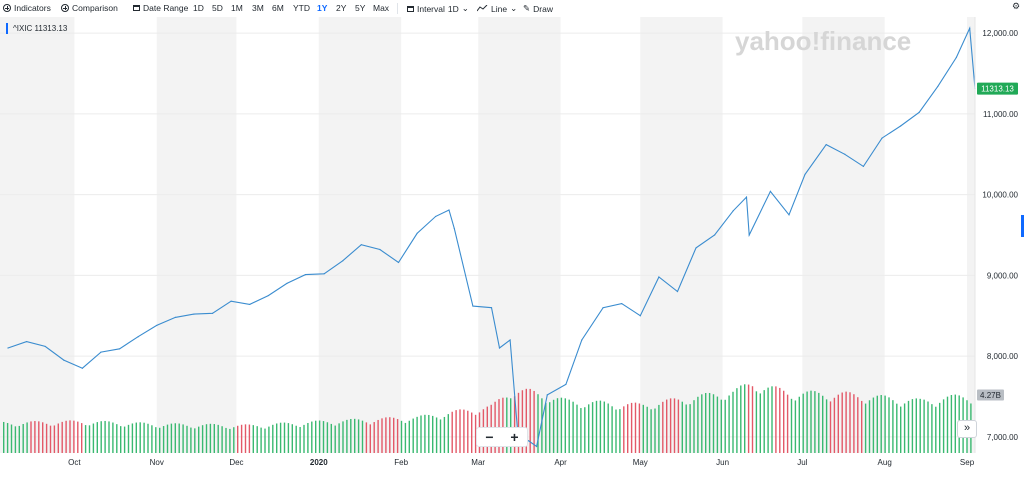 This screenshot has width=1024, height=479. I want to click on x-tick-label: Apr, so click(560, 462).